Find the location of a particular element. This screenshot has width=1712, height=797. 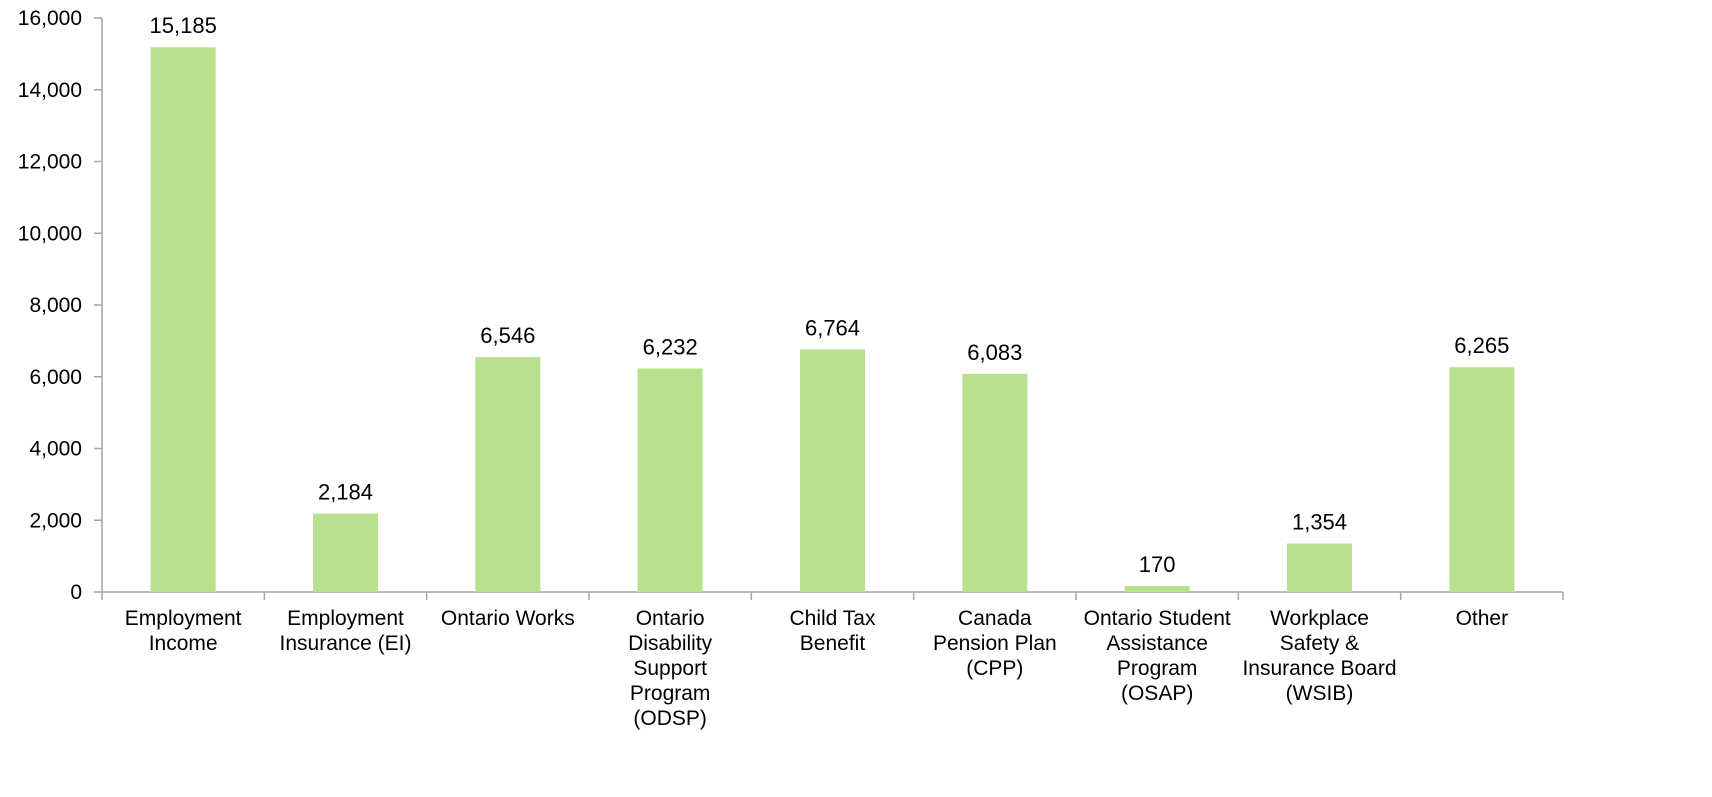

y-tick-label: 10,000 is located at coordinates (50, 233).